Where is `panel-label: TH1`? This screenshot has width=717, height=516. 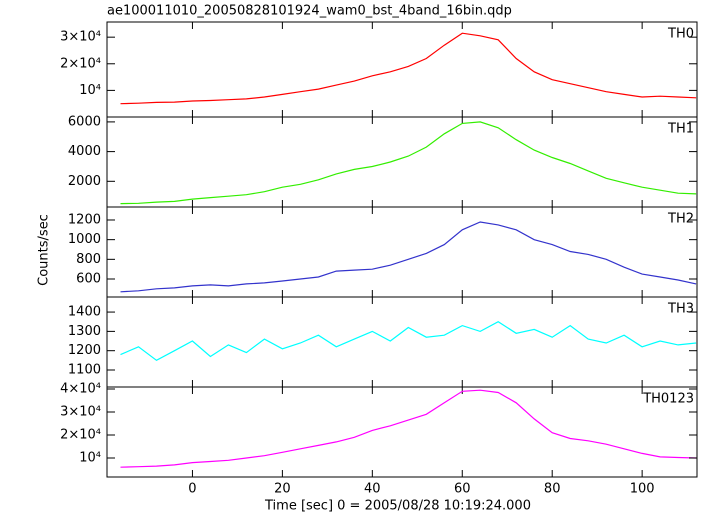 panel-label: TH1 is located at coordinates (680, 129).